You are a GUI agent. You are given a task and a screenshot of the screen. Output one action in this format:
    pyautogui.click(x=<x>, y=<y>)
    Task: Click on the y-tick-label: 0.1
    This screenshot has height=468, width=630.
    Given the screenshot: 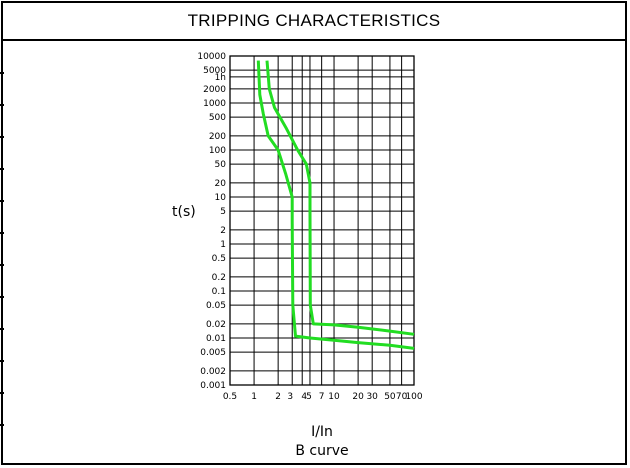 What is the action you would take?
    pyautogui.click(x=219, y=292)
    